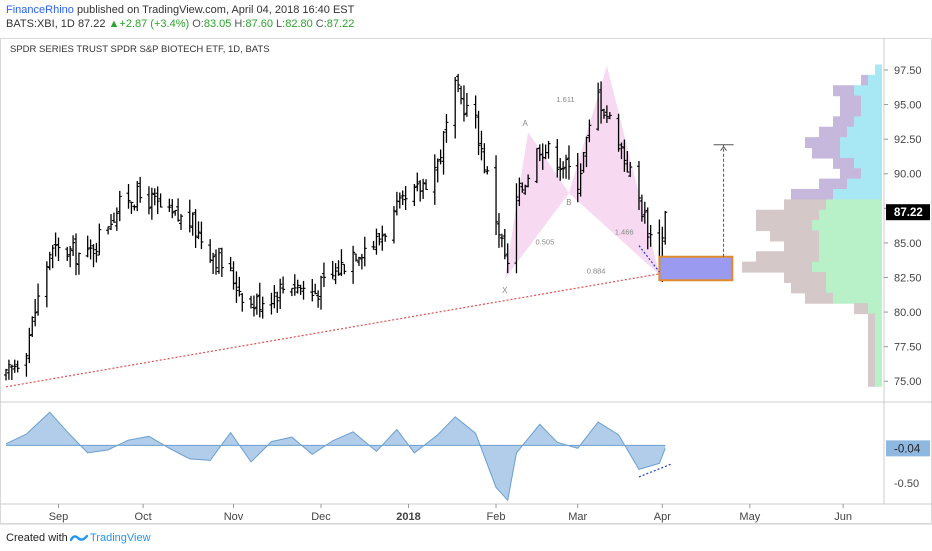  I want to click on x-tick-label: Dec, so click(321, 517).